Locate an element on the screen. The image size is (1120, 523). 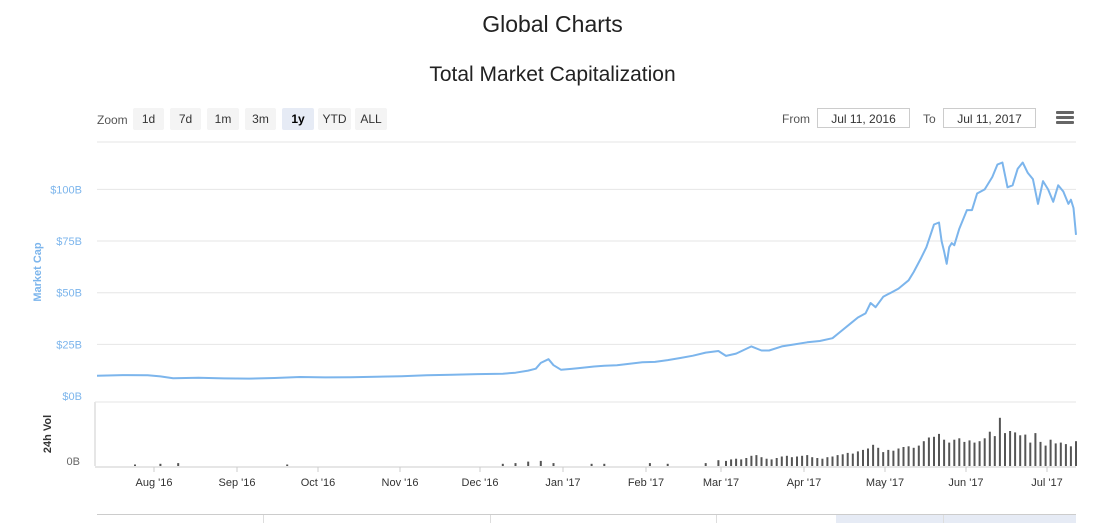
y-tick-label: $50B is located at coordinates (69, 294).